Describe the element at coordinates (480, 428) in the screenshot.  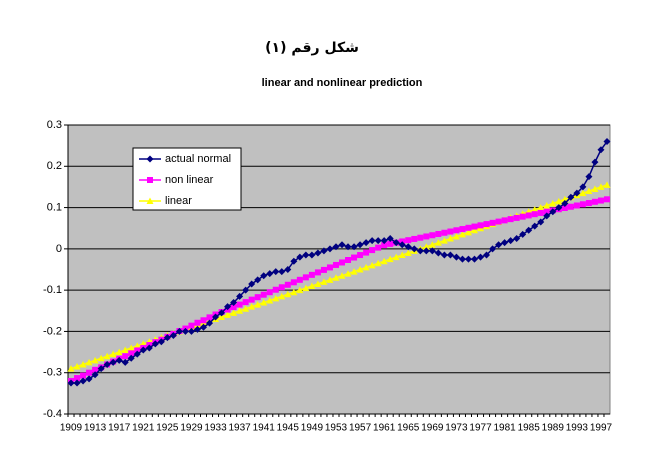
I see `x-tick-label: 1977` at that location.